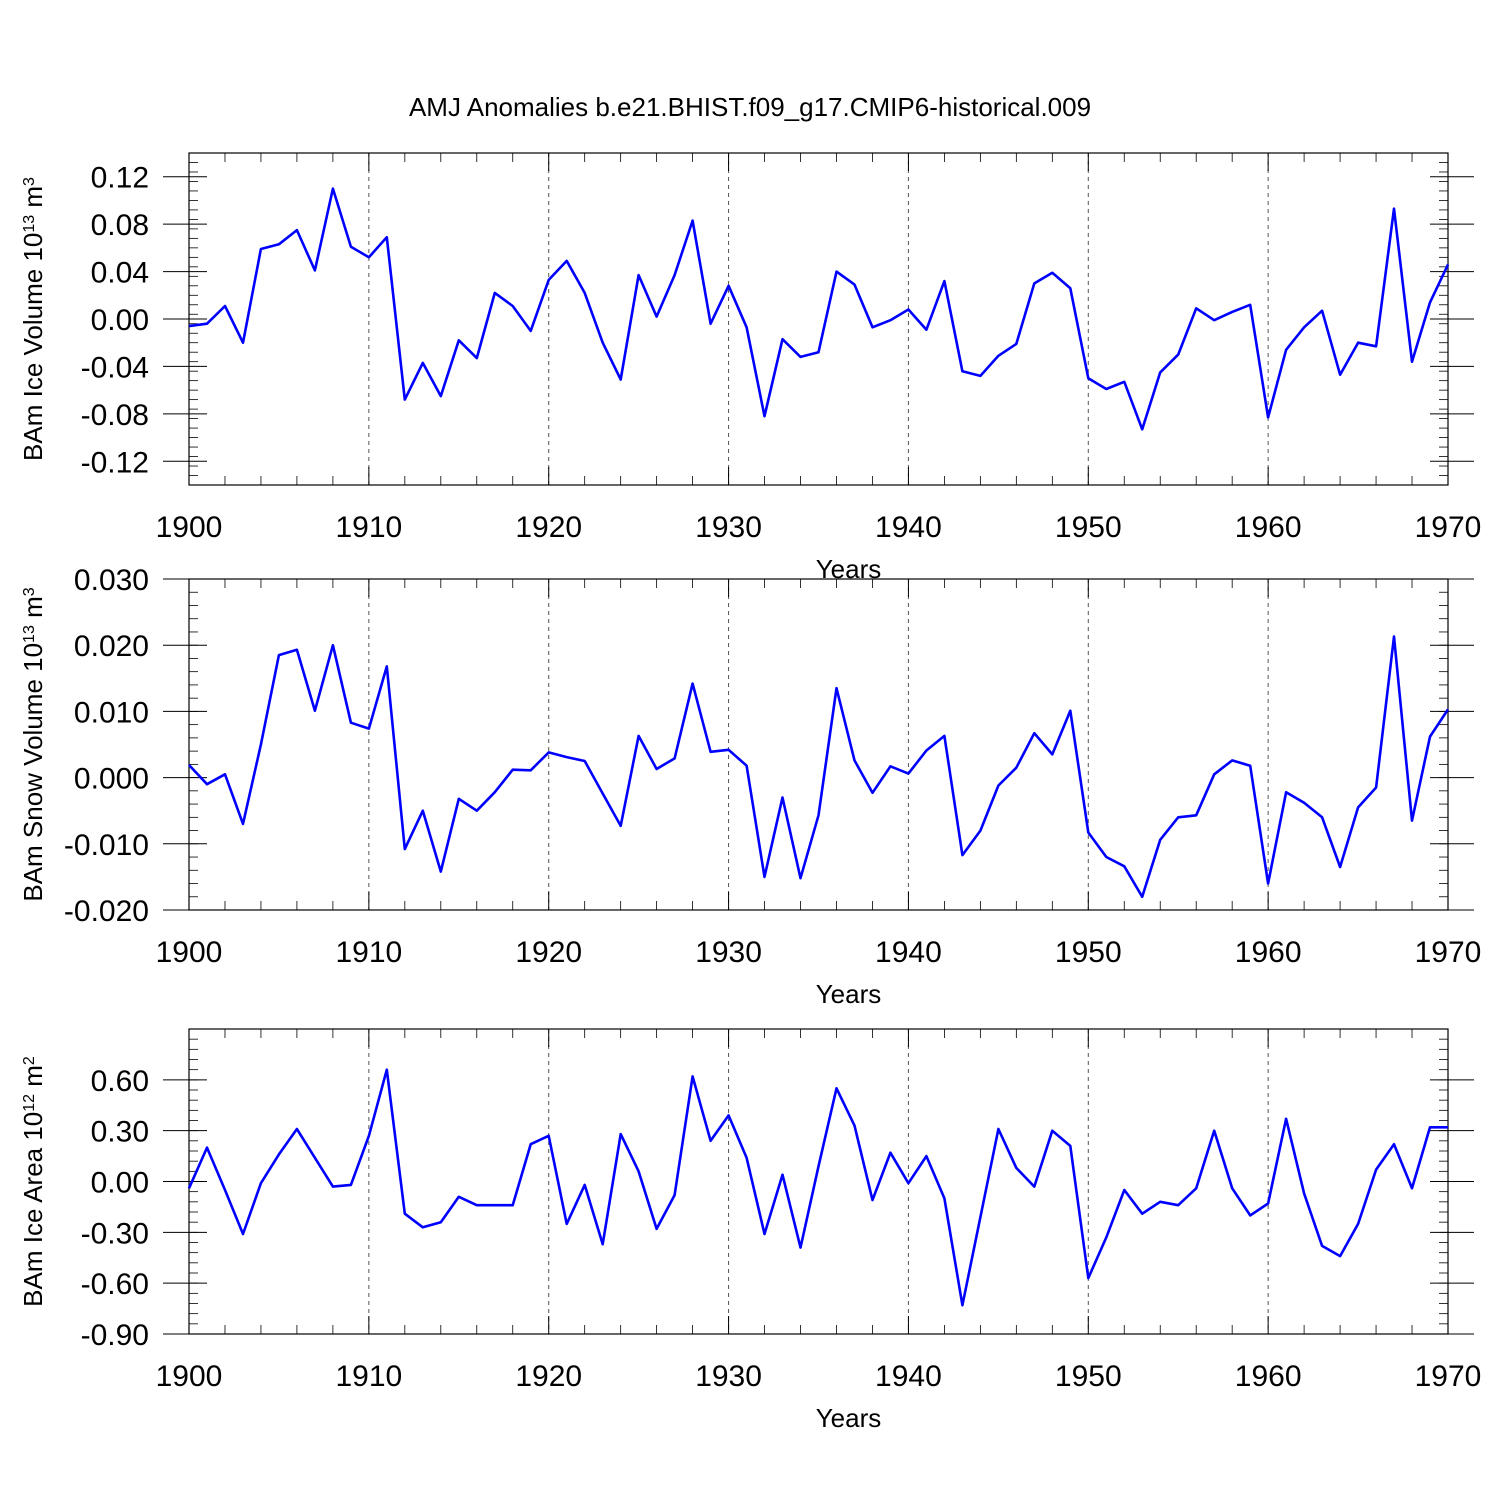 The image size is (1500, 1500). What do you see at coordinates (120, 1132) in the screenshot?
I see `y-tick-label: 0.30` at bounding box center [120, 1132].